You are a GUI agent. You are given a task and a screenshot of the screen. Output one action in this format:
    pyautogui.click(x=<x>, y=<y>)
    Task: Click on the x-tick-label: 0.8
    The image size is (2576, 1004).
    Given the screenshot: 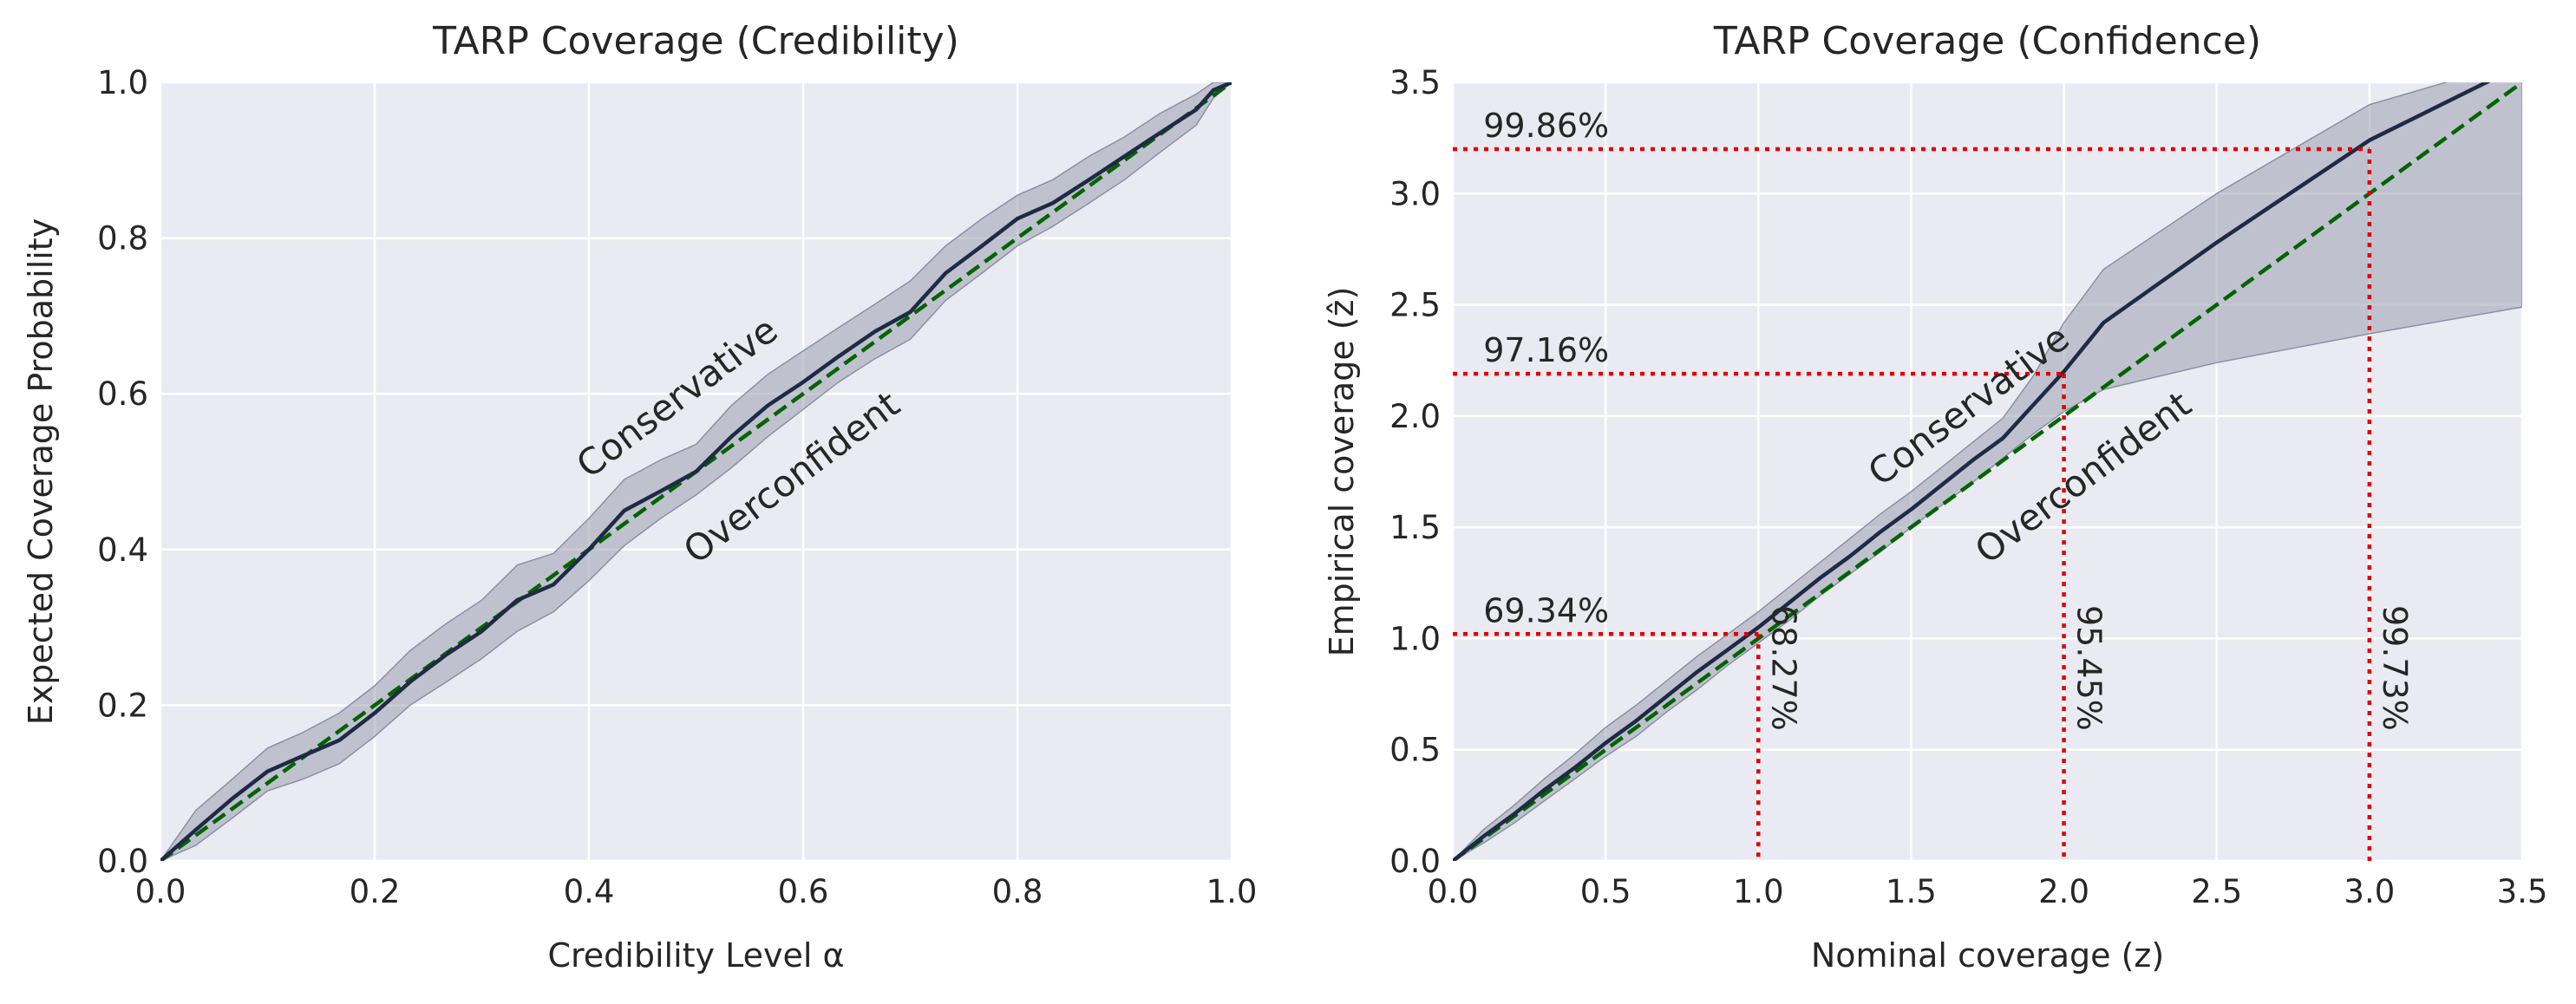 What is the action you would take?
    pyautogui.click(x=1017, y=892)
    